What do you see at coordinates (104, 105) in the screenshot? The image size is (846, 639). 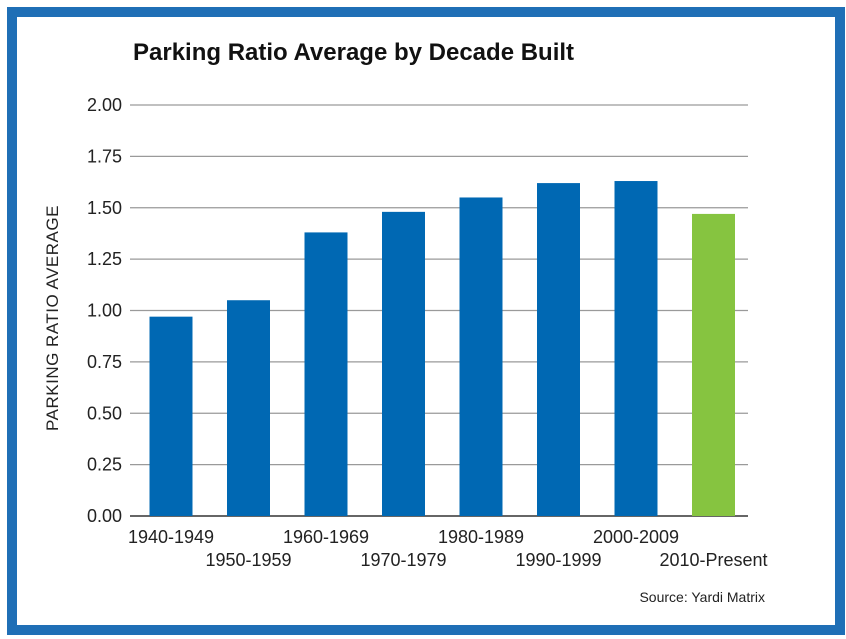 I see `y-tick-label: 2.00` at bounding box center [104, 105].